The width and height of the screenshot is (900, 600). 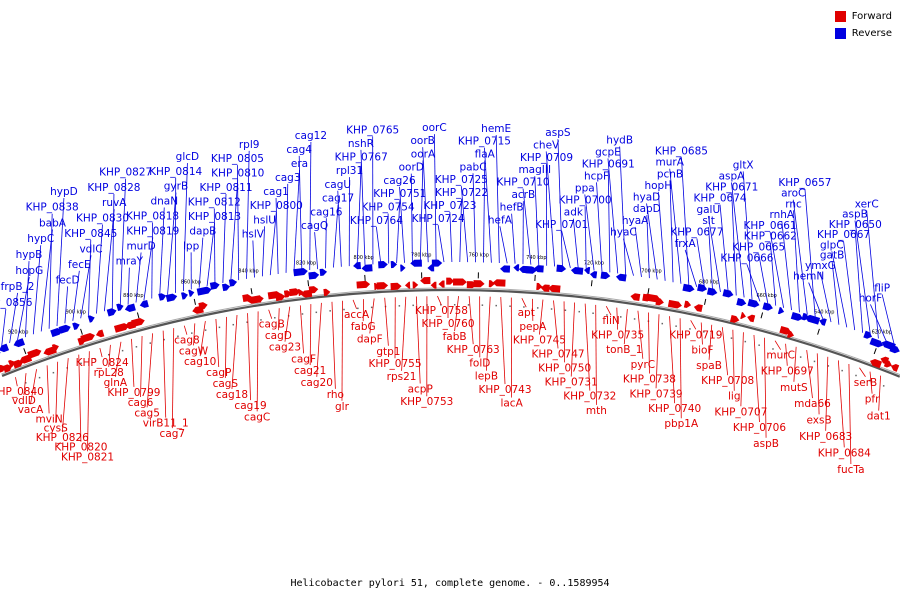 What do you see at coordinates (840, 33) in the screenshot?
I see `reverse-swatch` at bounding box center [840, 33].